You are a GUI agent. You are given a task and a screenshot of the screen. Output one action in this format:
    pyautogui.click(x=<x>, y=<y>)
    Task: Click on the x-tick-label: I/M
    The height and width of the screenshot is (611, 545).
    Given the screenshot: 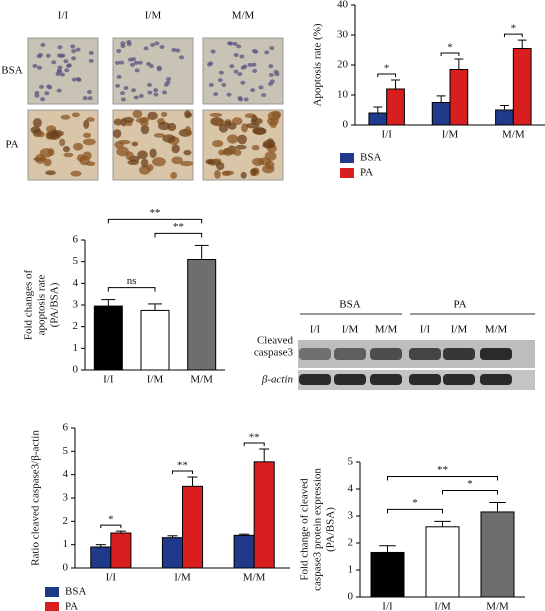 What is the action you would take?
    pyautogui.click(x=182, y=578)
    